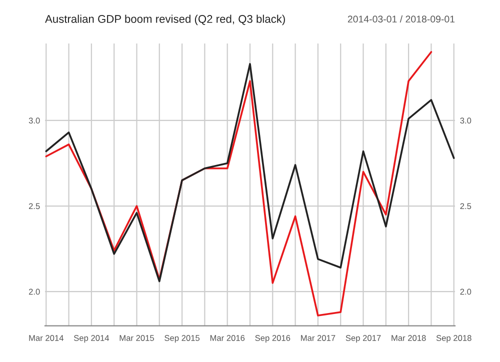  I want to click on x-tick-label: Mar 2014, so click(46, 338).